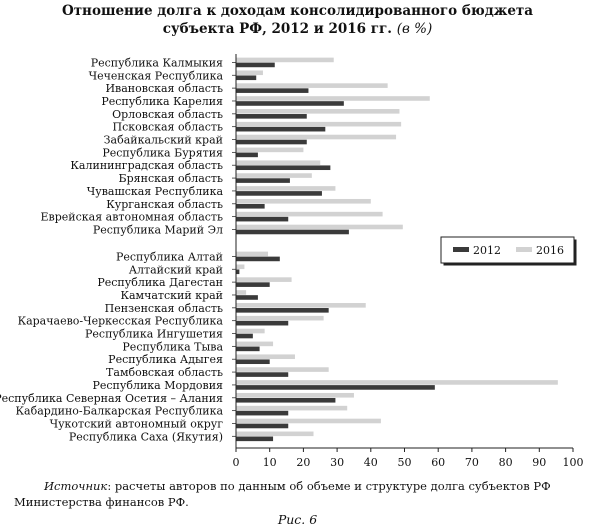  I want to click on legend-label-2016: 2016, so click(550, 250).